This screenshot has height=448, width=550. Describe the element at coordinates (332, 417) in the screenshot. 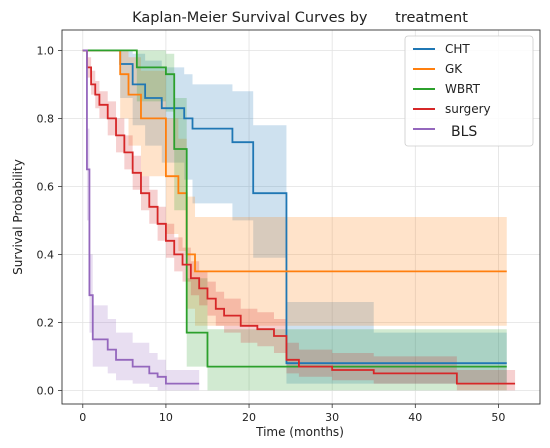

I see `x-tick-label: 30` at that location.